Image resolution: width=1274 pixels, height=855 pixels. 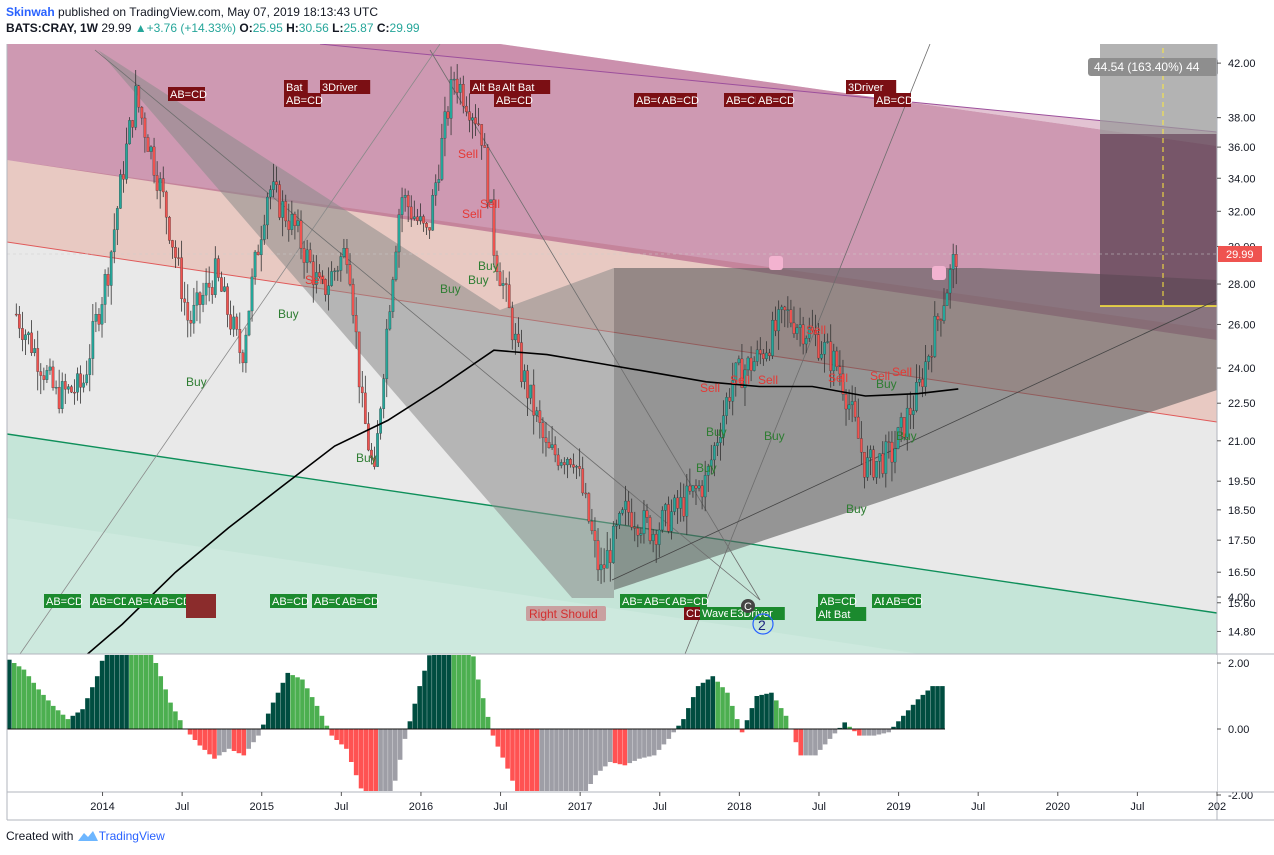 I want to click on price-tick-label: 16.50, so click(x=1242, y=573).